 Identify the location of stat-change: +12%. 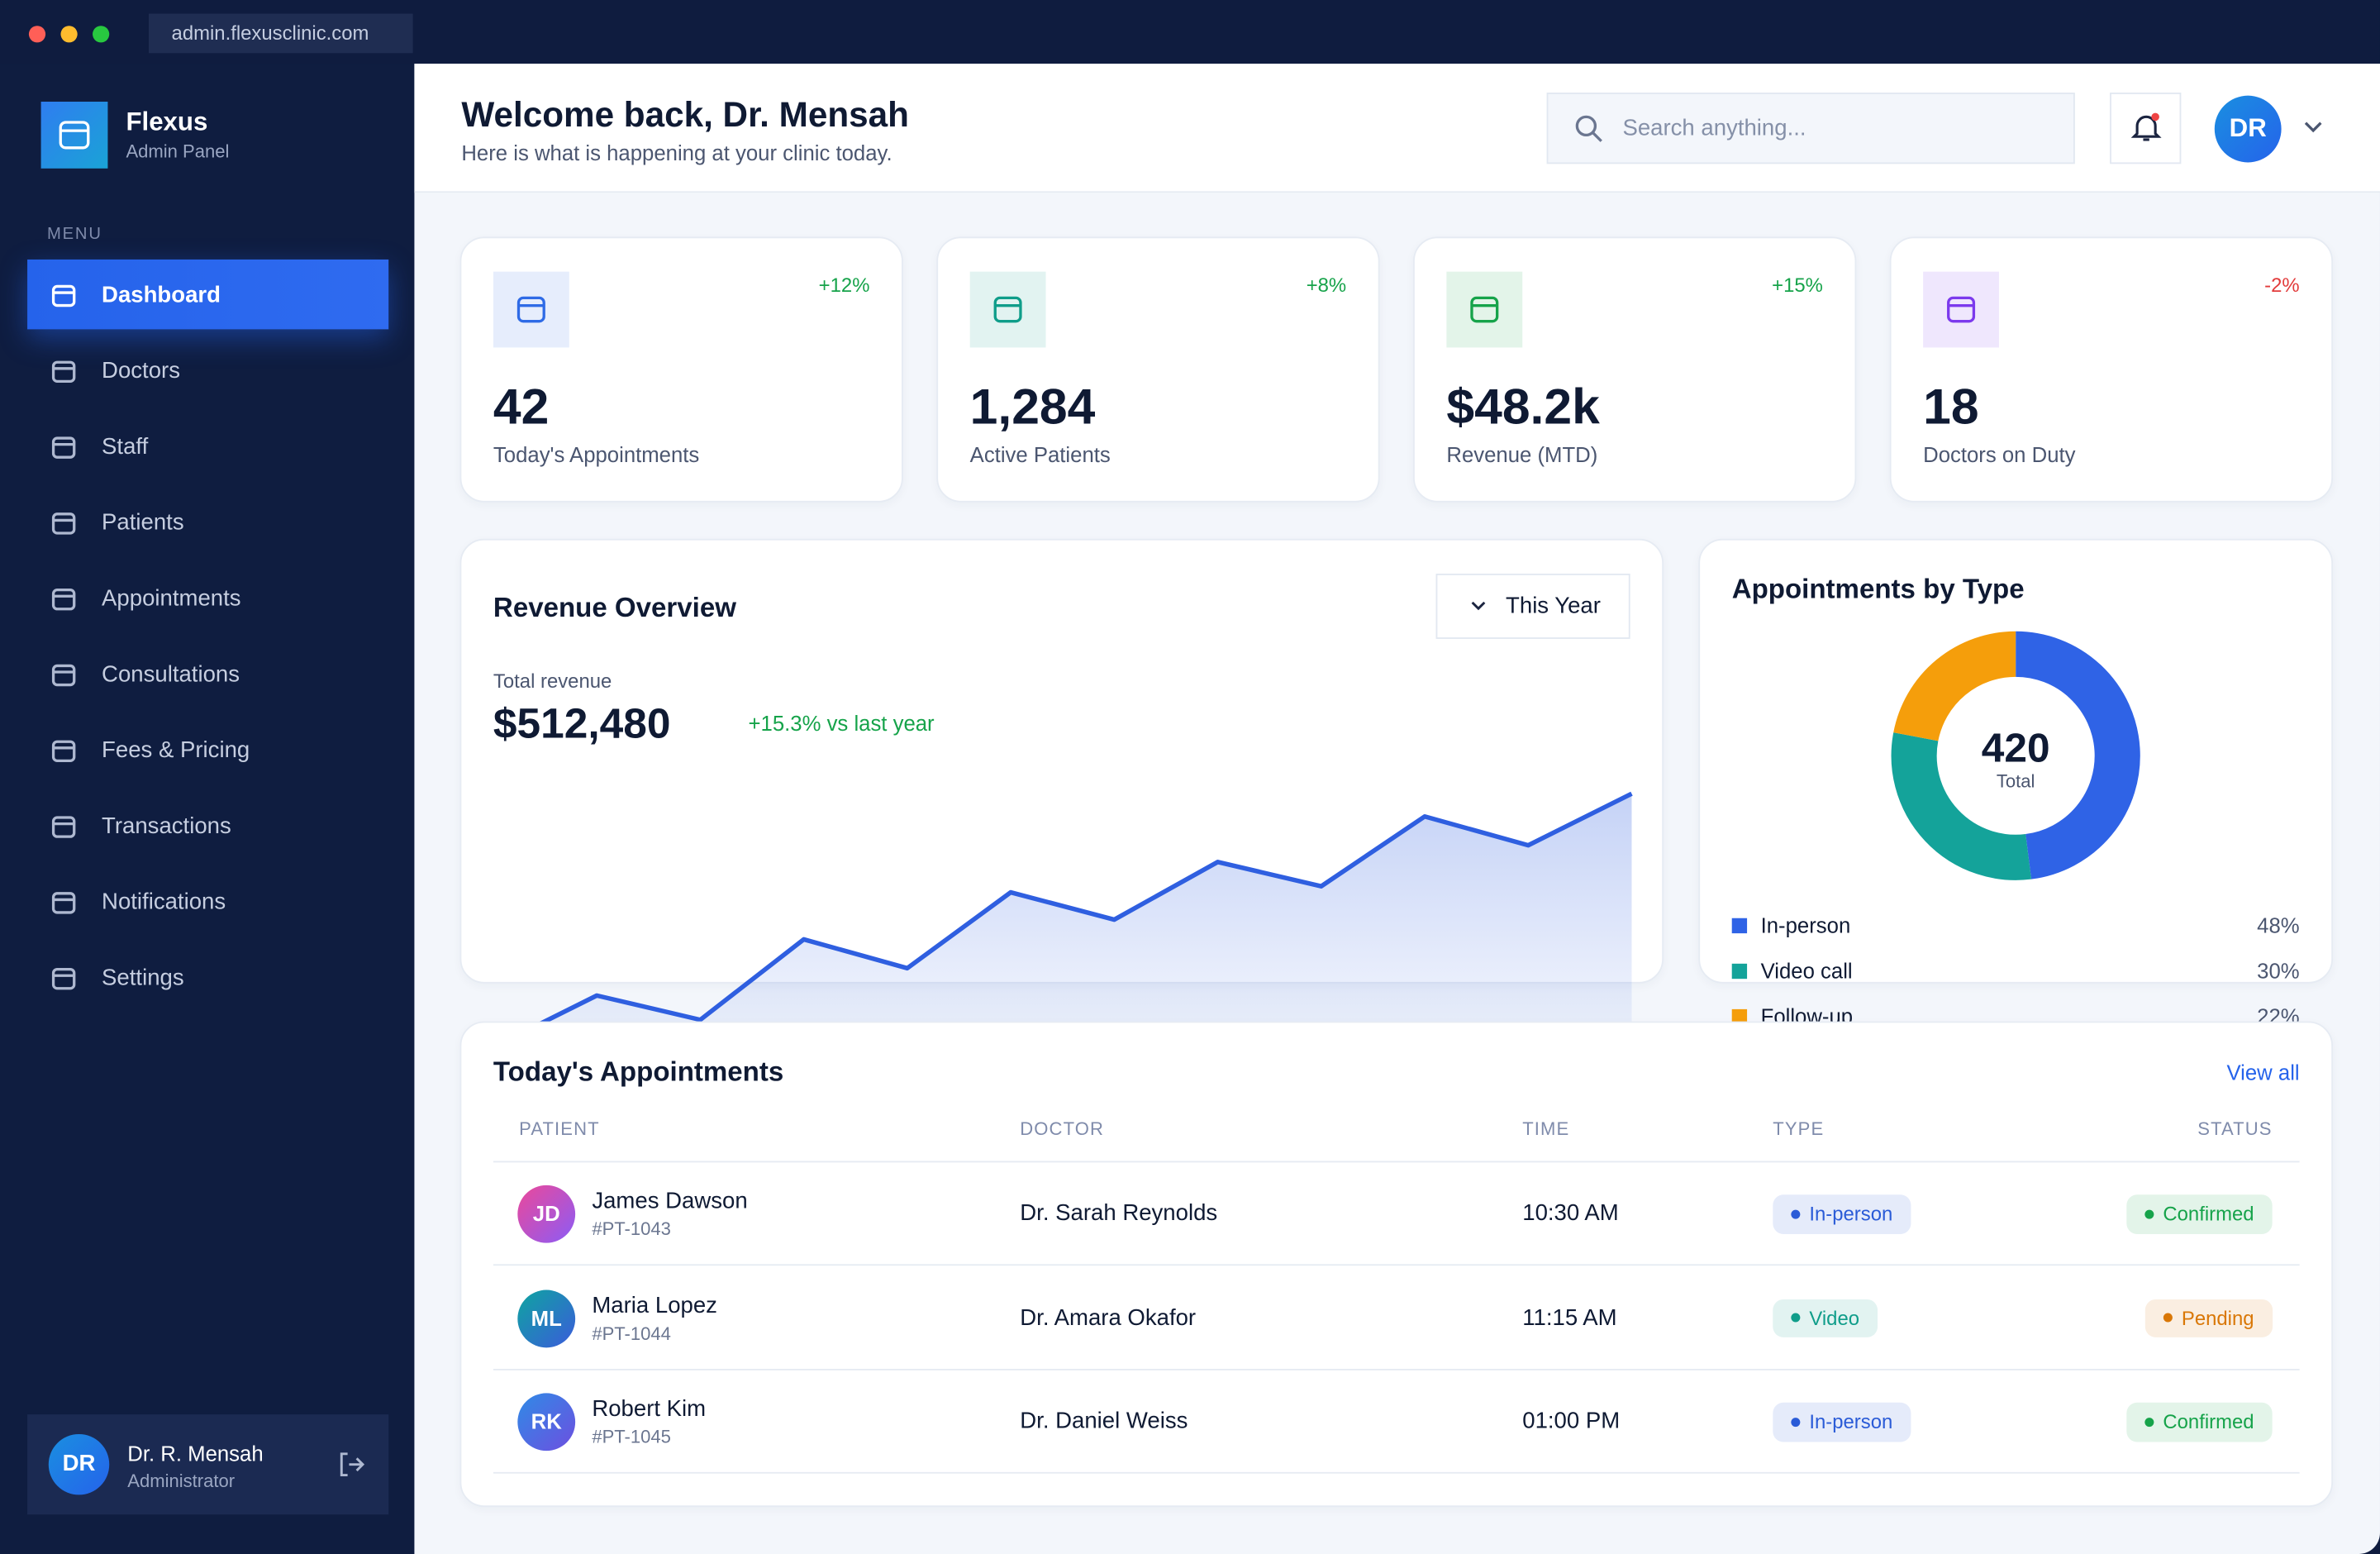
(844, 285).